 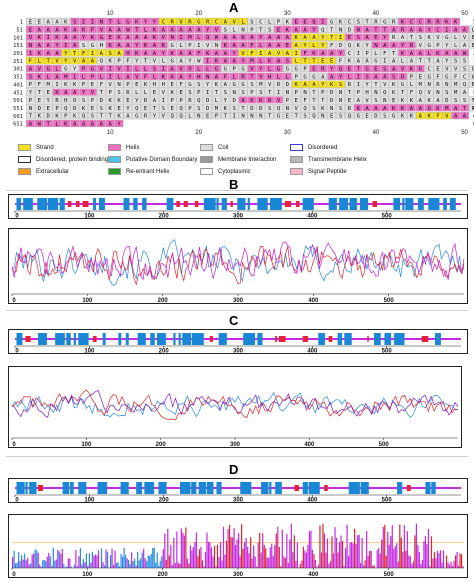 What do you see at coordinates (18, 78) in the screenshot?
I see `row-start-number: 351` at bounding box center [18, 78].